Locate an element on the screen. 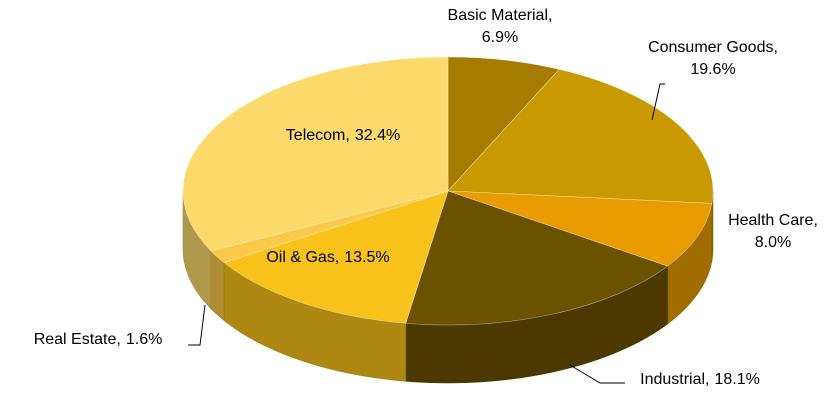 This screenshot has height=403, width=840. label-category: Real Estate, is located at coordinates (77, 339).